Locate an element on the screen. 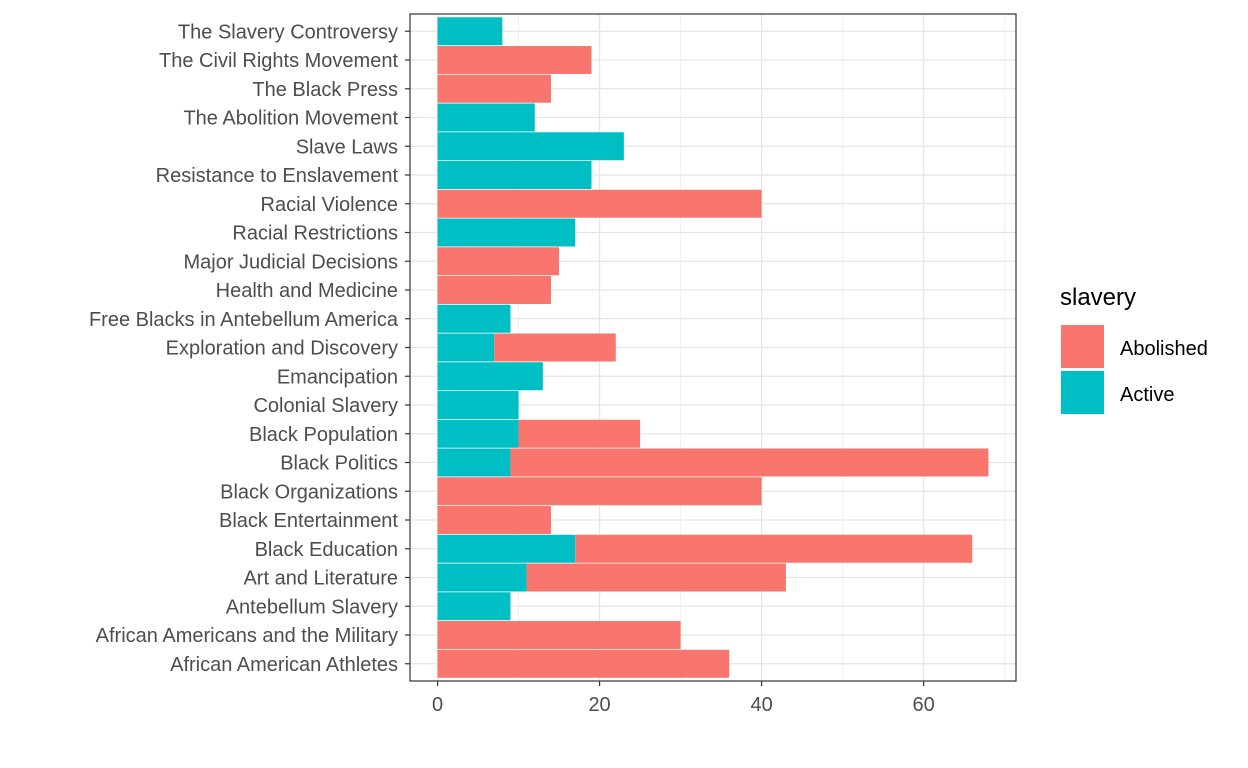 Image resolution: width=1248 pixels, height=768 pixels. category-label: Free Blacks in Antebellum America is located at coordinates (244, 320).